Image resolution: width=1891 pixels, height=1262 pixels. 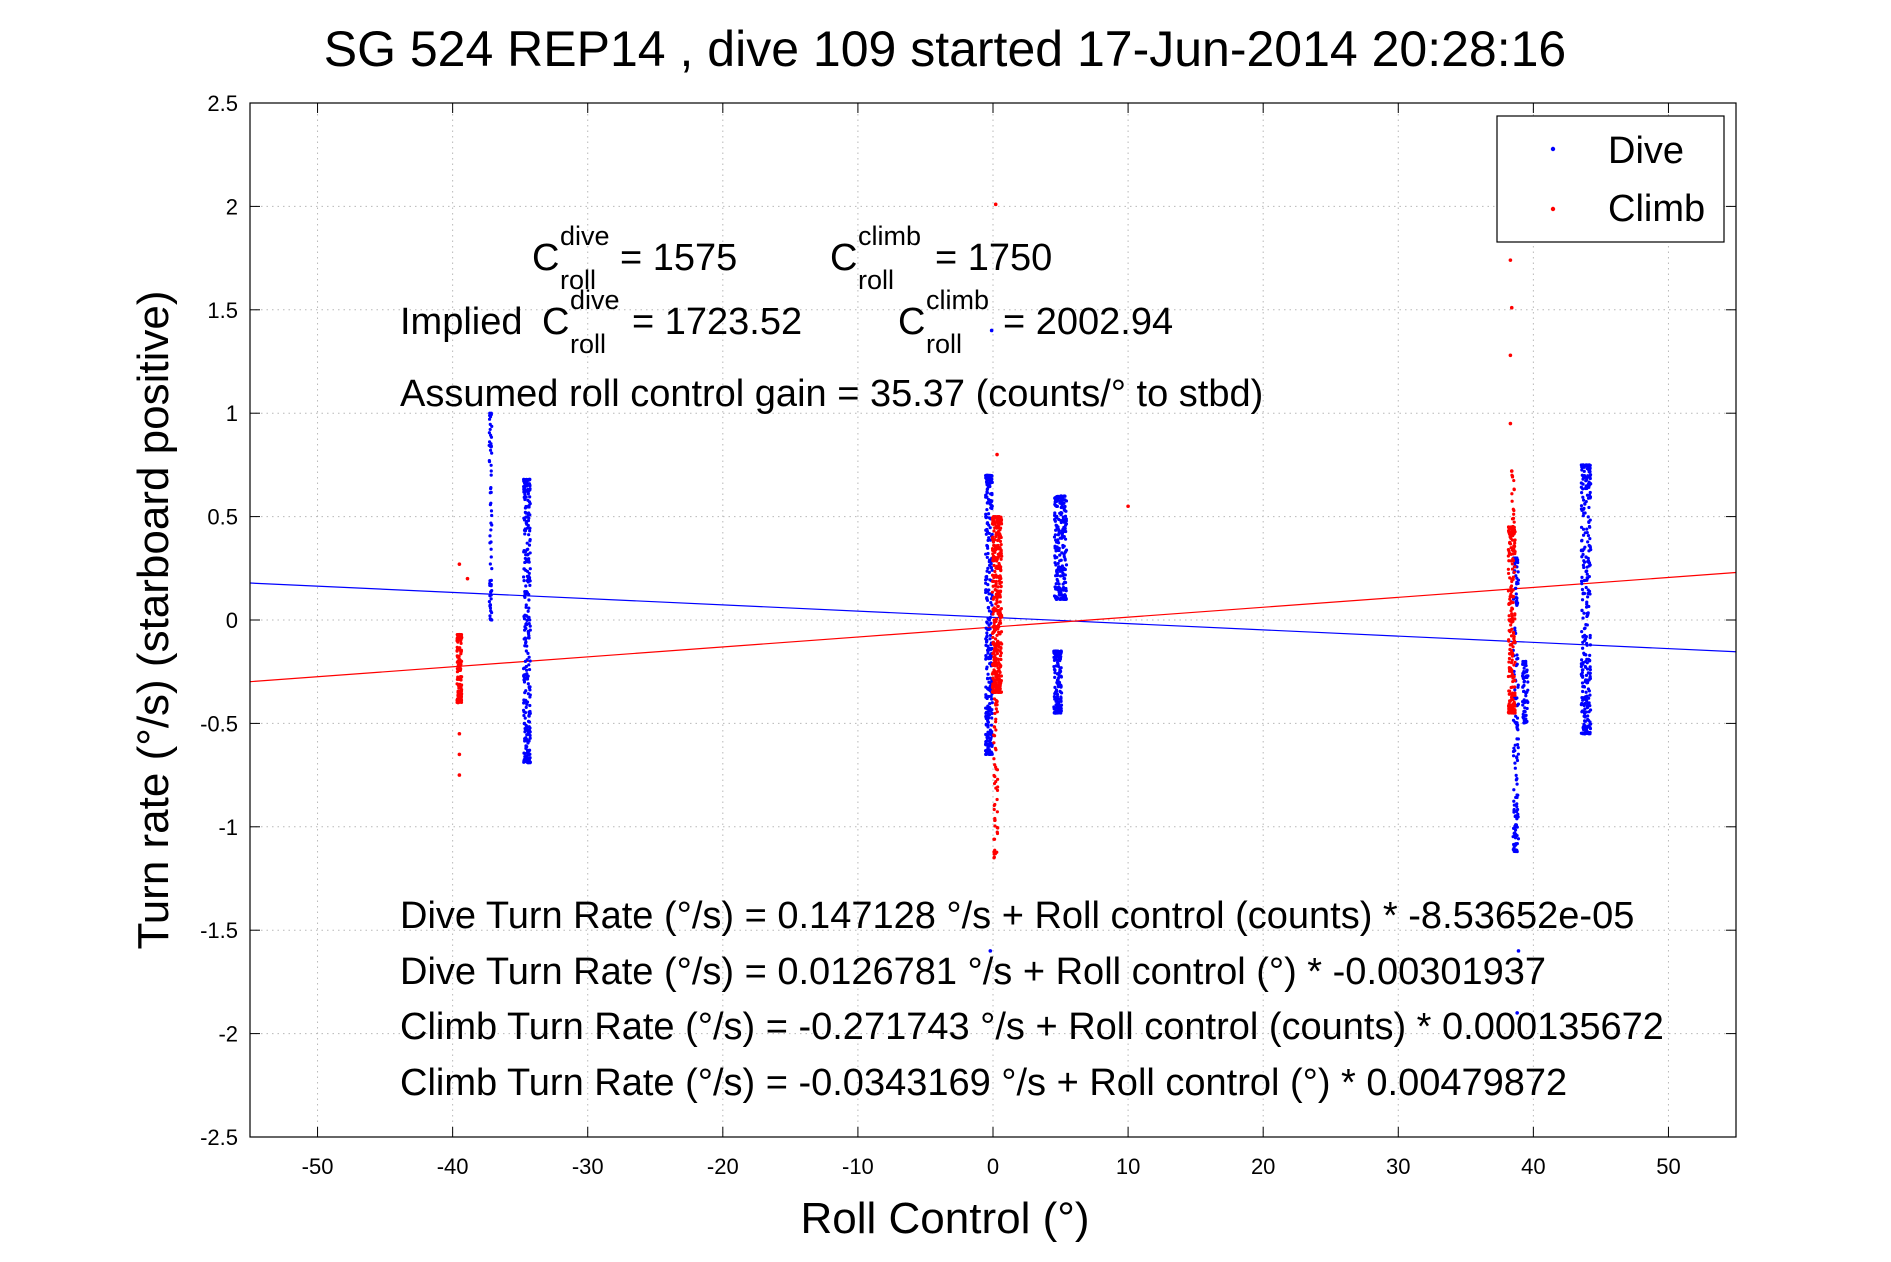 What do you see at coordinates (222, 103) in the screenshot?
I see `y-tick-label: 2.5` at bounding box center [222, 103].